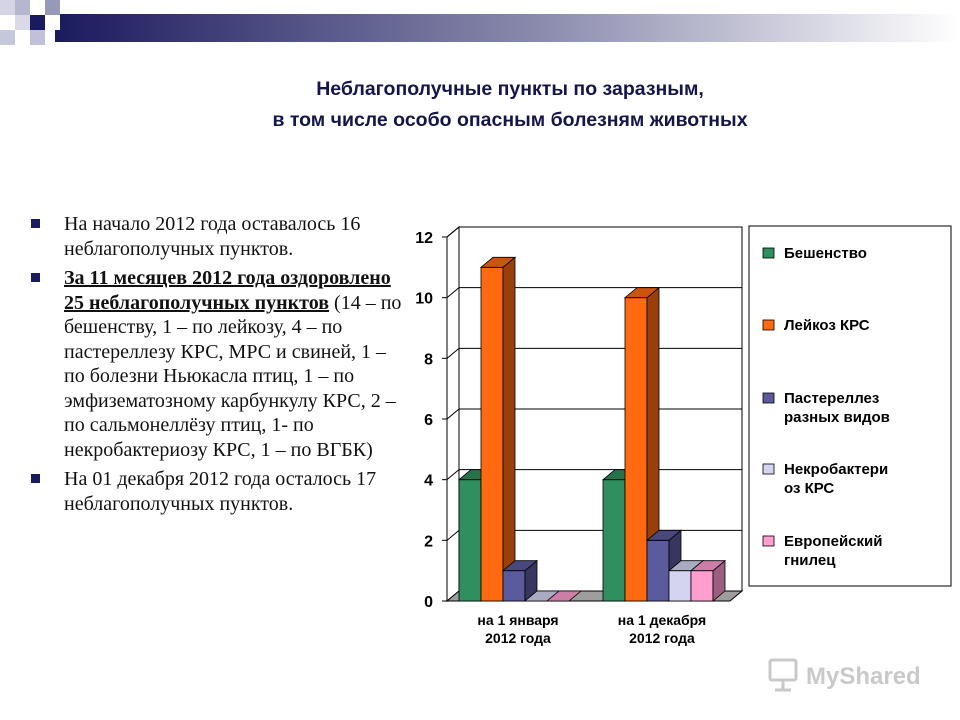 This screenshot has width=960, height=720. What do you see at coordinates (810, 560) in the screenshot?
I see `legend-label: гнилец` at bounding box center [810, 560].